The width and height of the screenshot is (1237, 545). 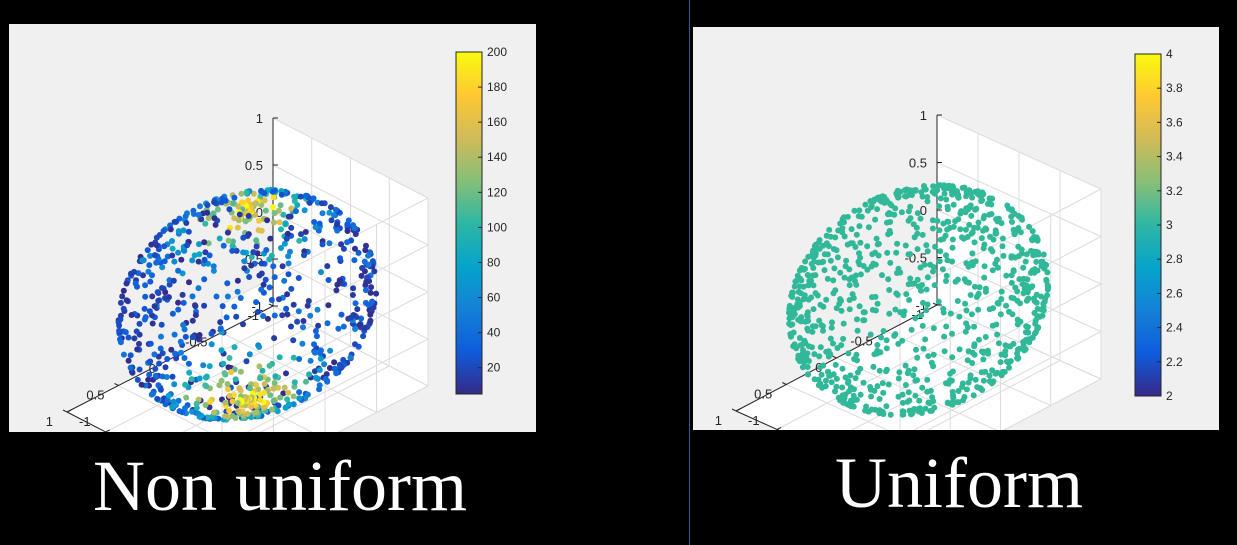 I want to click on z-tick-label: 1, so click(x=923, y=115).